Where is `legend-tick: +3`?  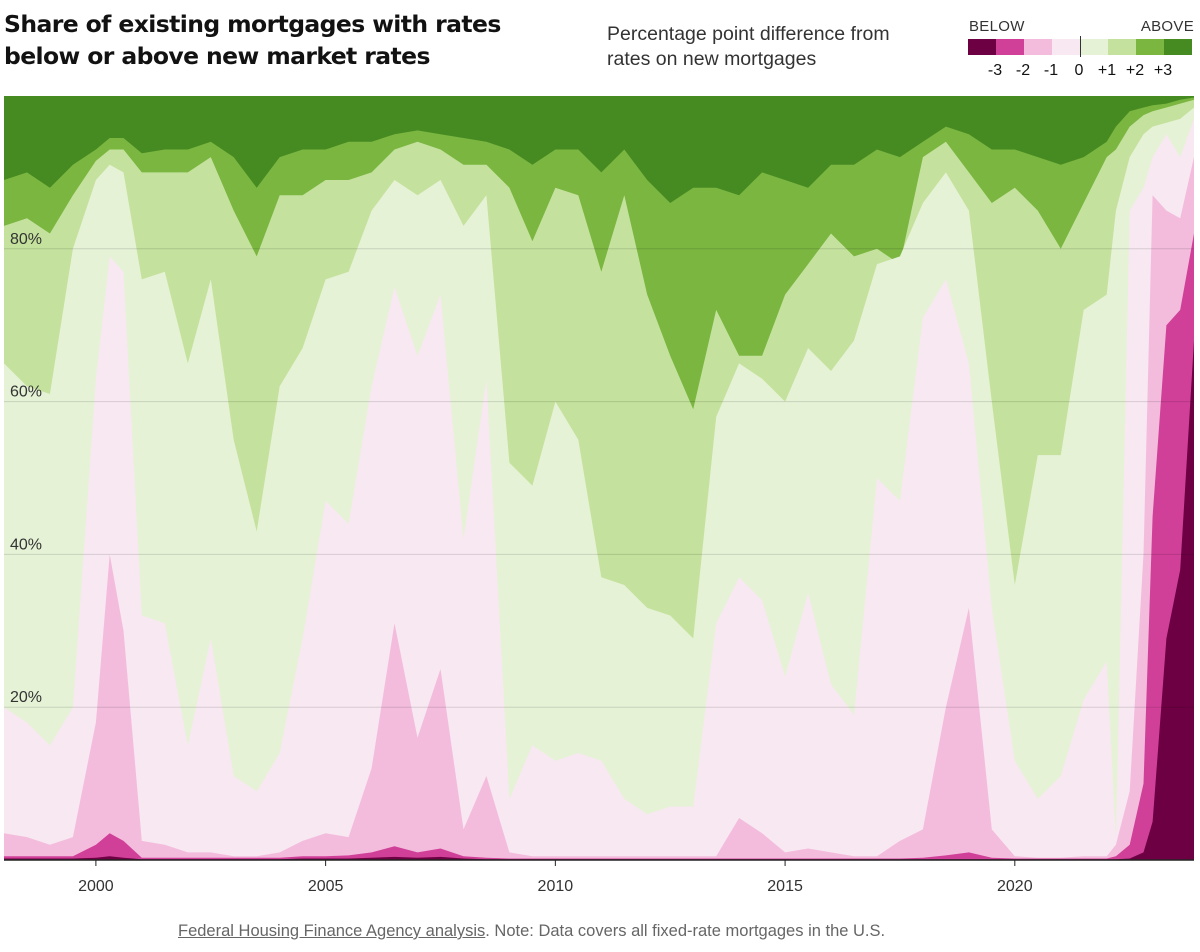 legend-tick: +3 is located at coordinates (1163, 70).